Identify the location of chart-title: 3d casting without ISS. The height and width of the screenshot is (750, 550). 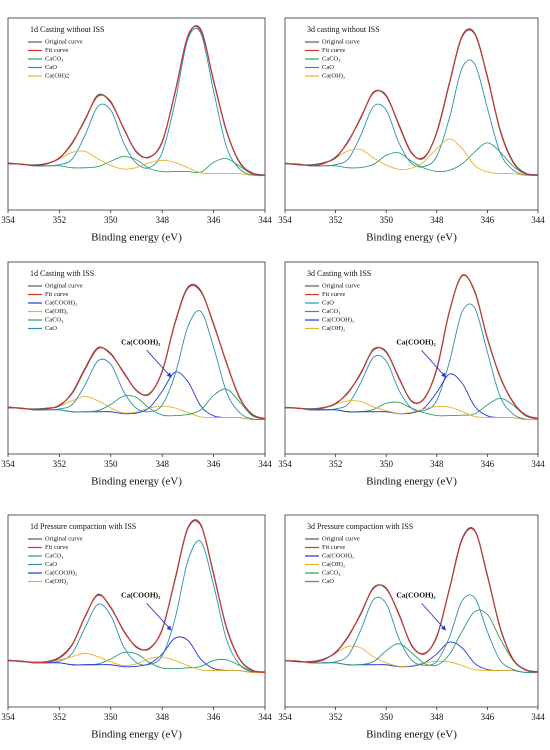
(343, 29).